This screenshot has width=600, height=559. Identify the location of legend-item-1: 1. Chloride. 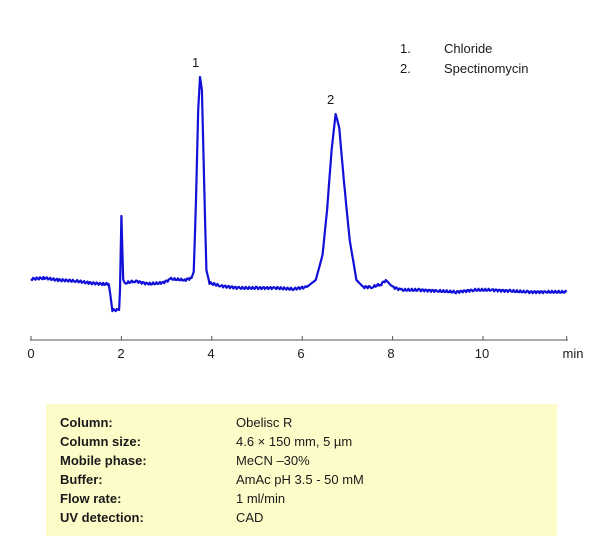
(464, 49).